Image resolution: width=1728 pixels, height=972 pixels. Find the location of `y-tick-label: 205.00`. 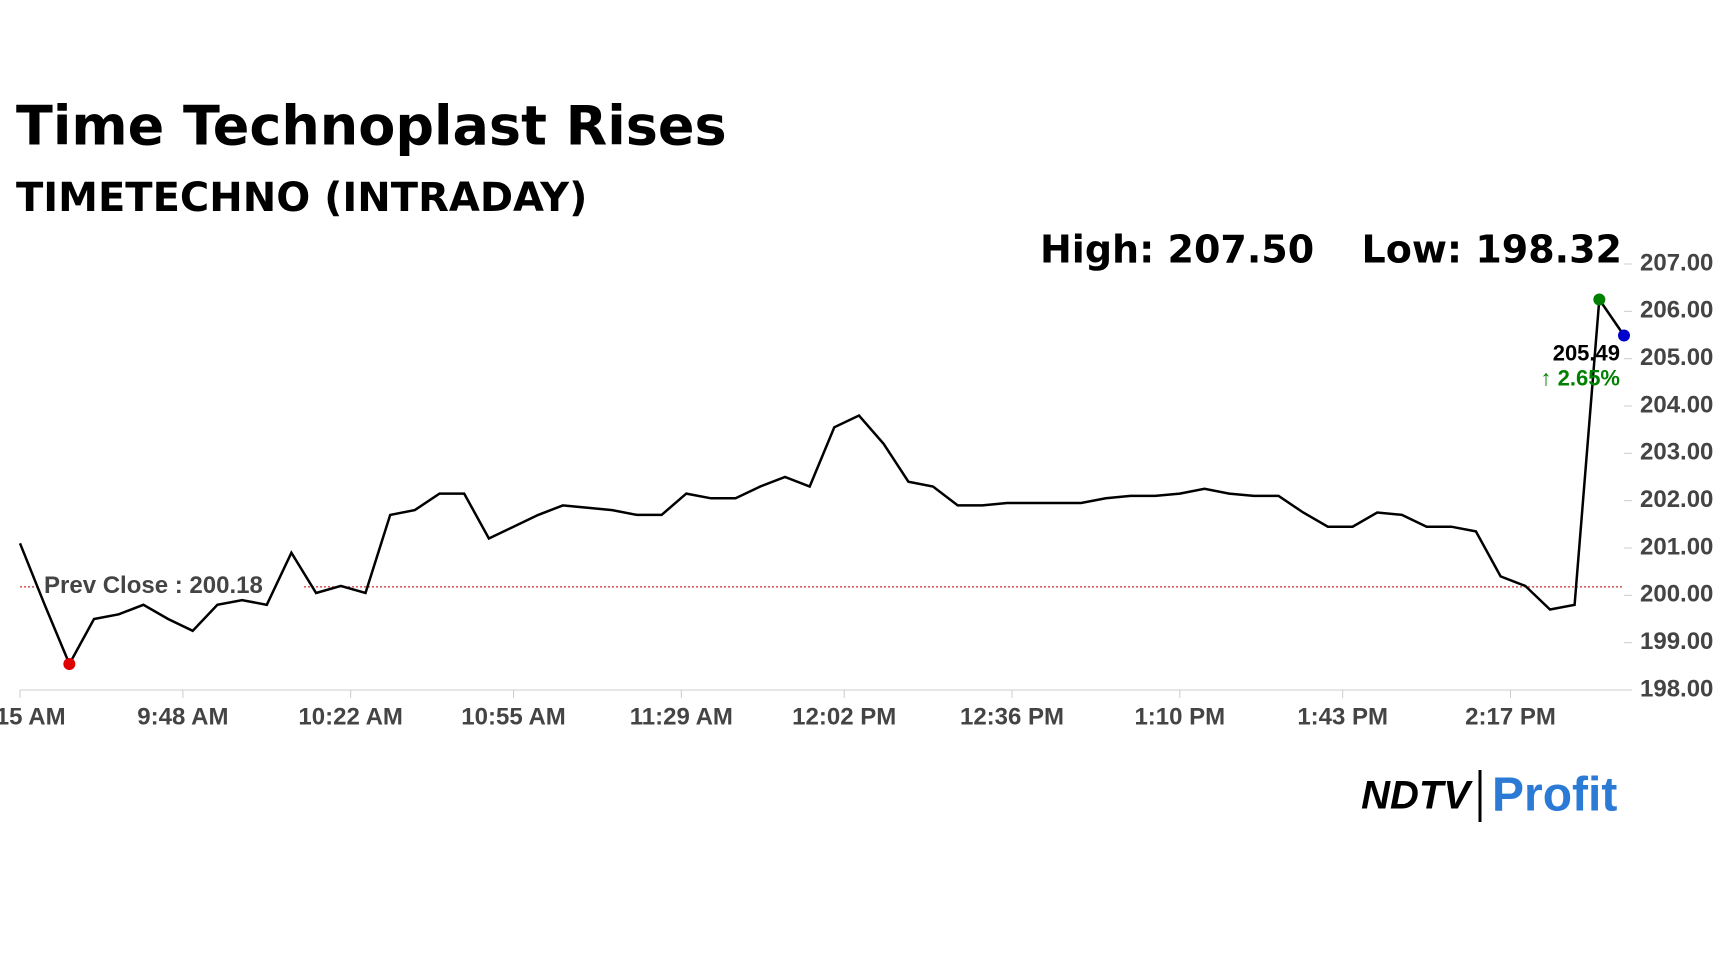

y-tick-label: 205.00 is located at coordinates (1676, 357).